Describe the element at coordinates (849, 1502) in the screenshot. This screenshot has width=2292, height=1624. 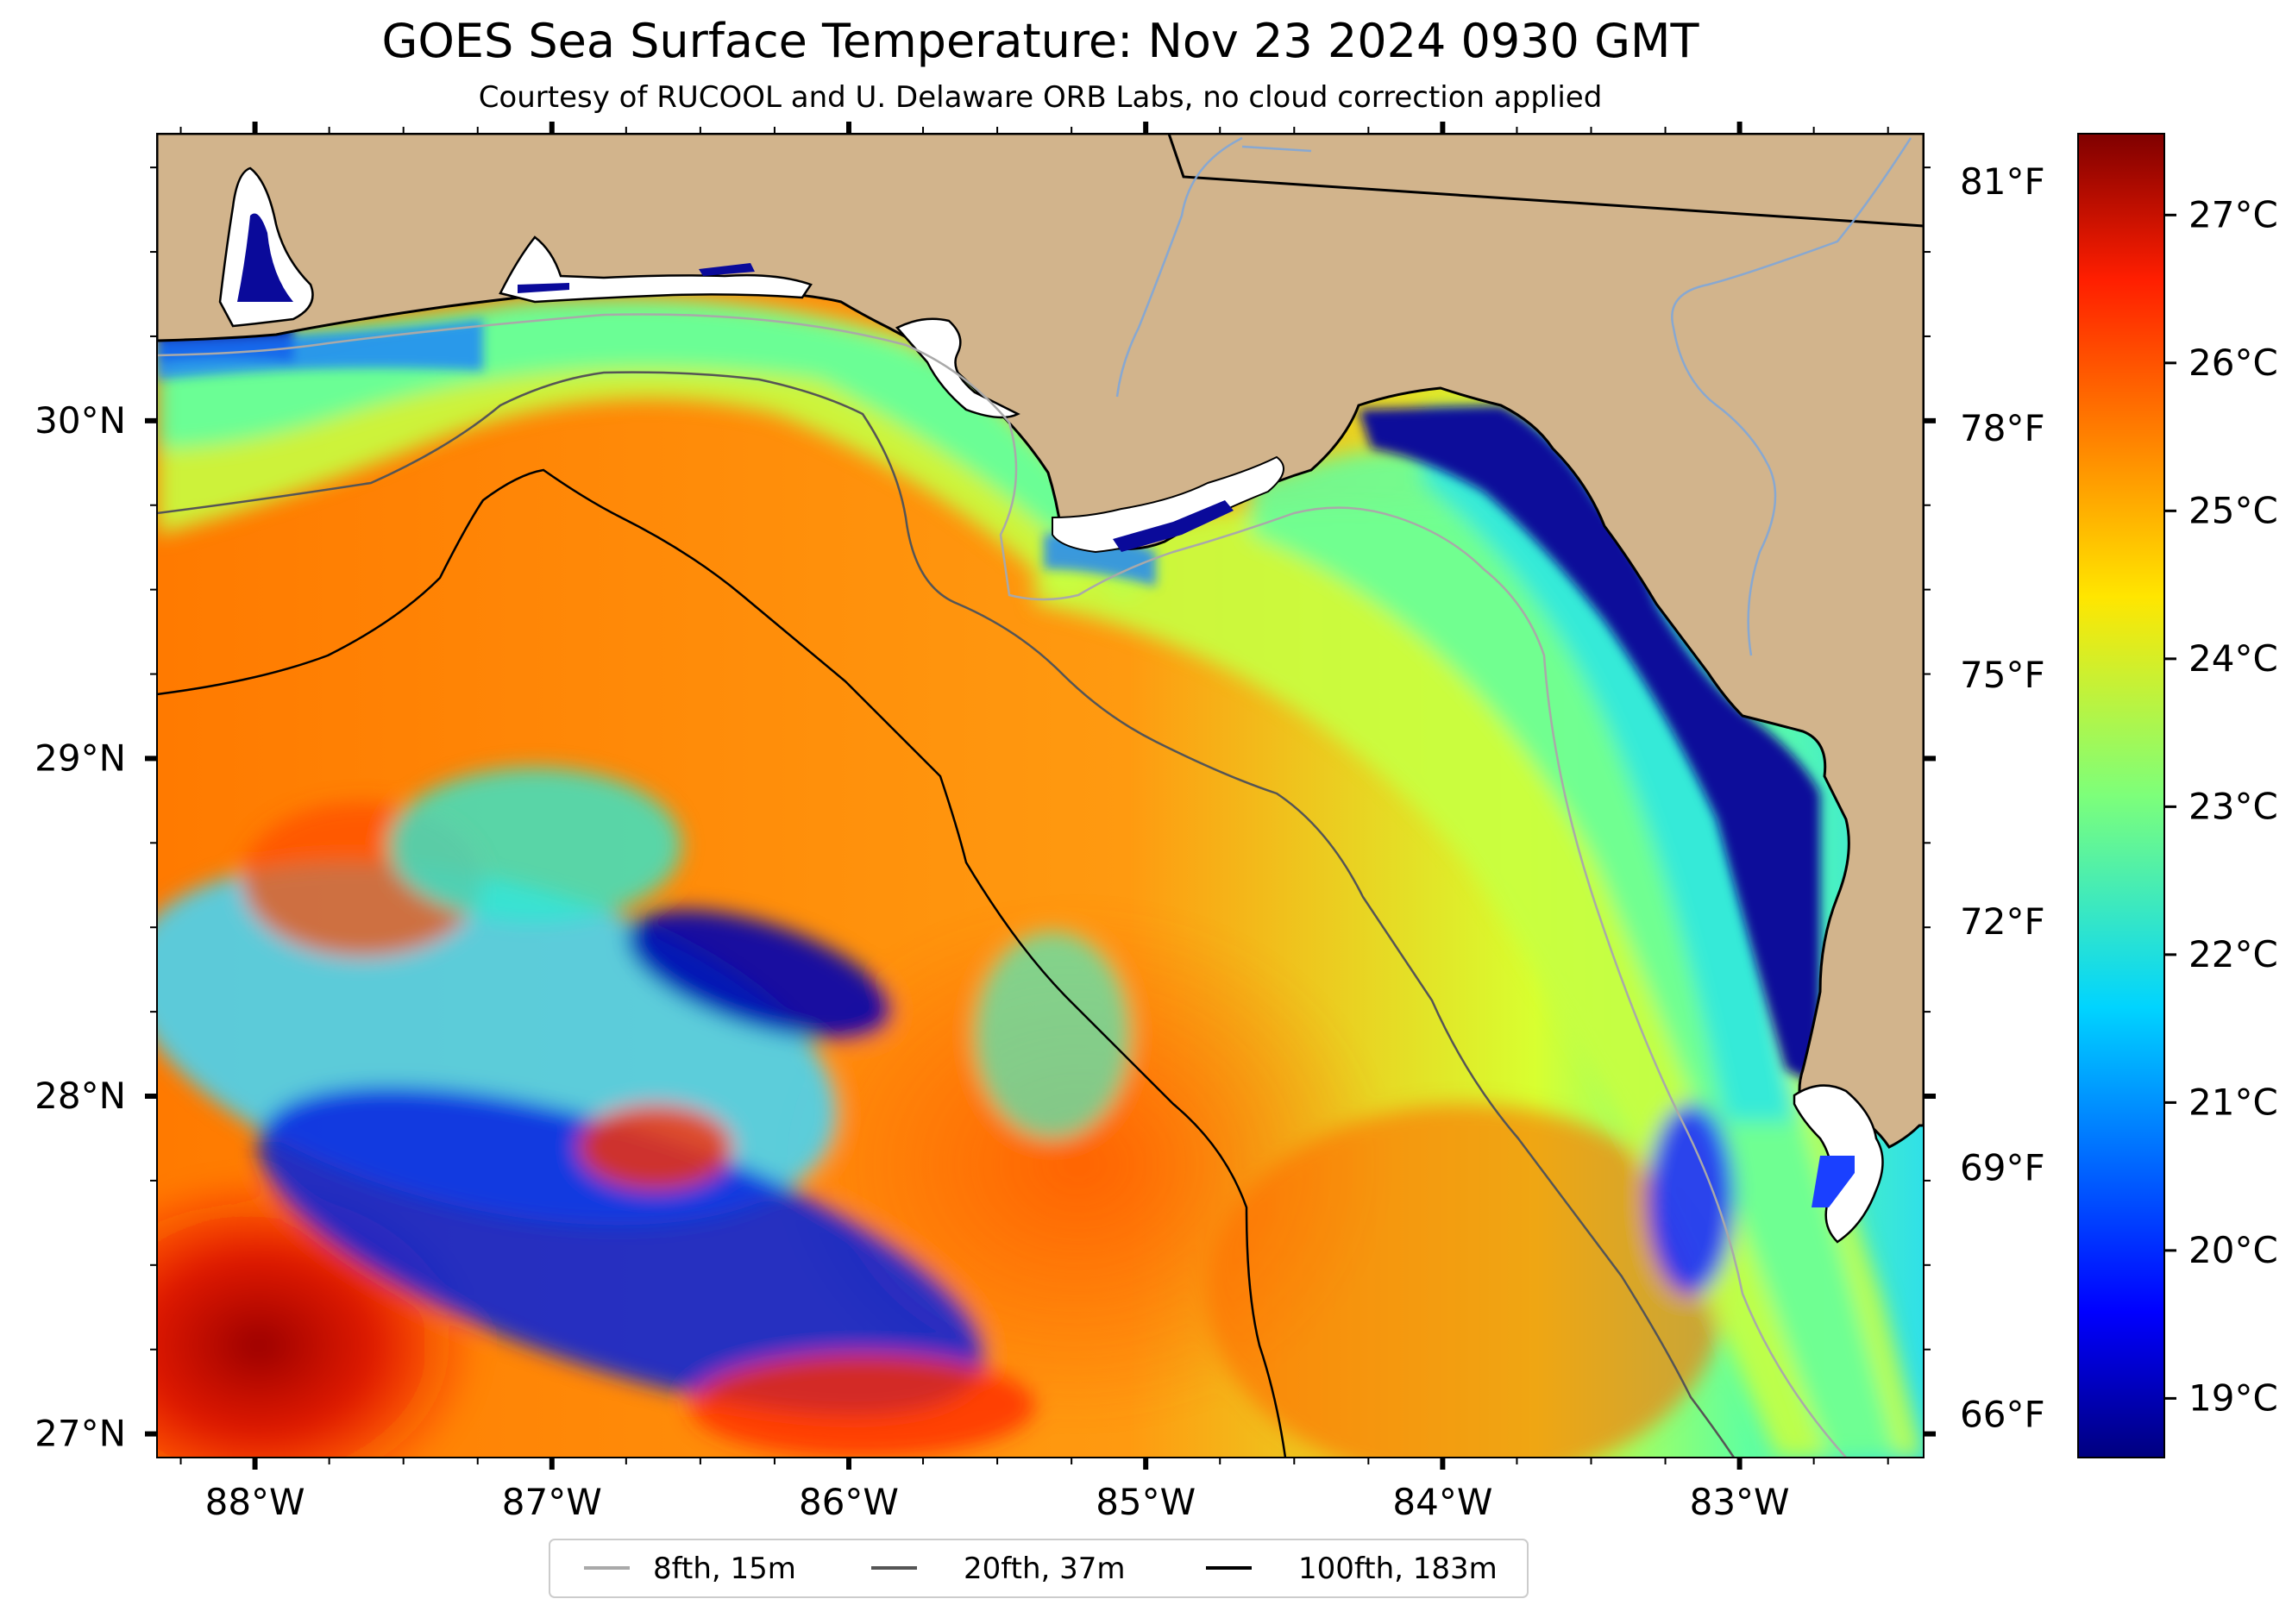
I see `lon-tick-label: 86°W` at that location.